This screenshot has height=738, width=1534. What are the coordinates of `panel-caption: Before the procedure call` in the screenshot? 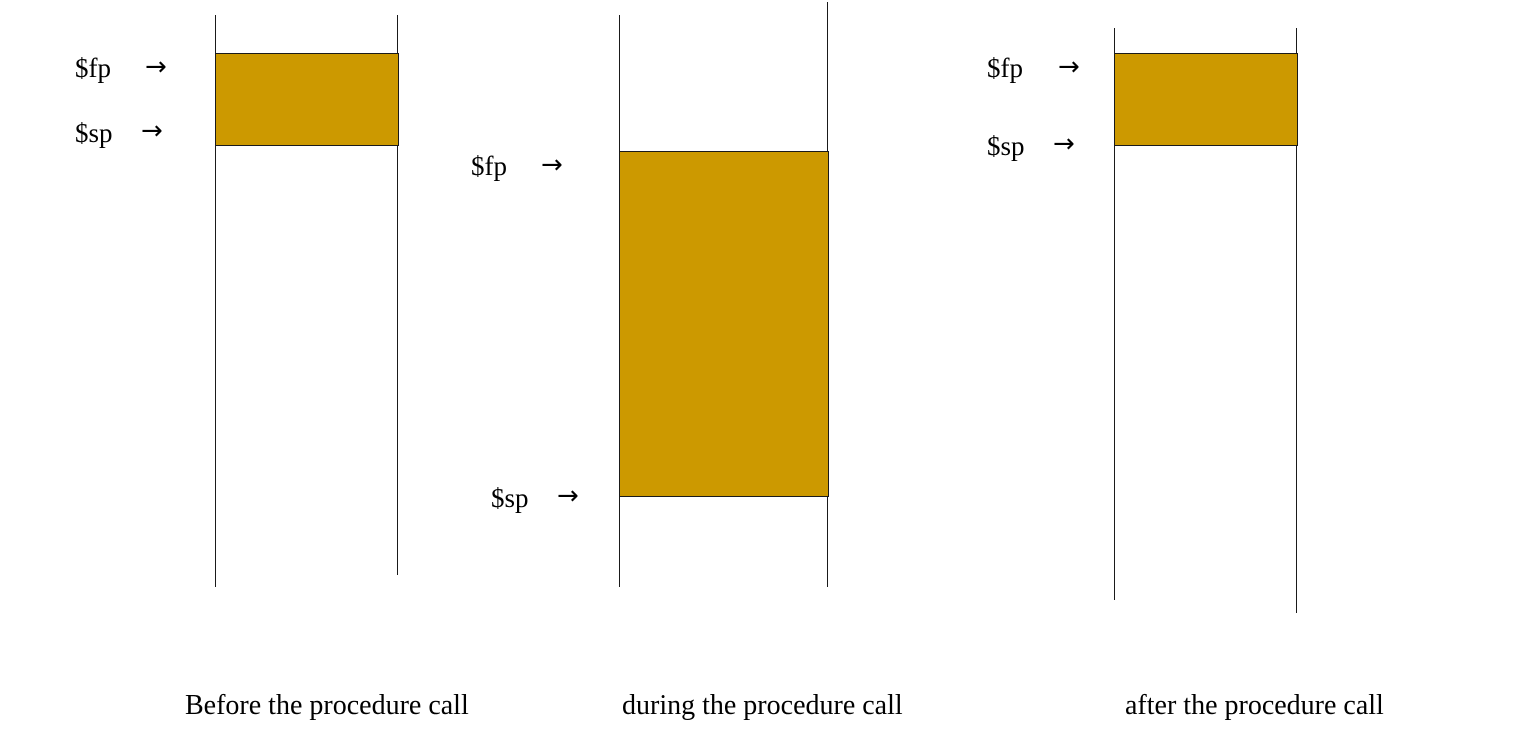 It's located at (327, 705).